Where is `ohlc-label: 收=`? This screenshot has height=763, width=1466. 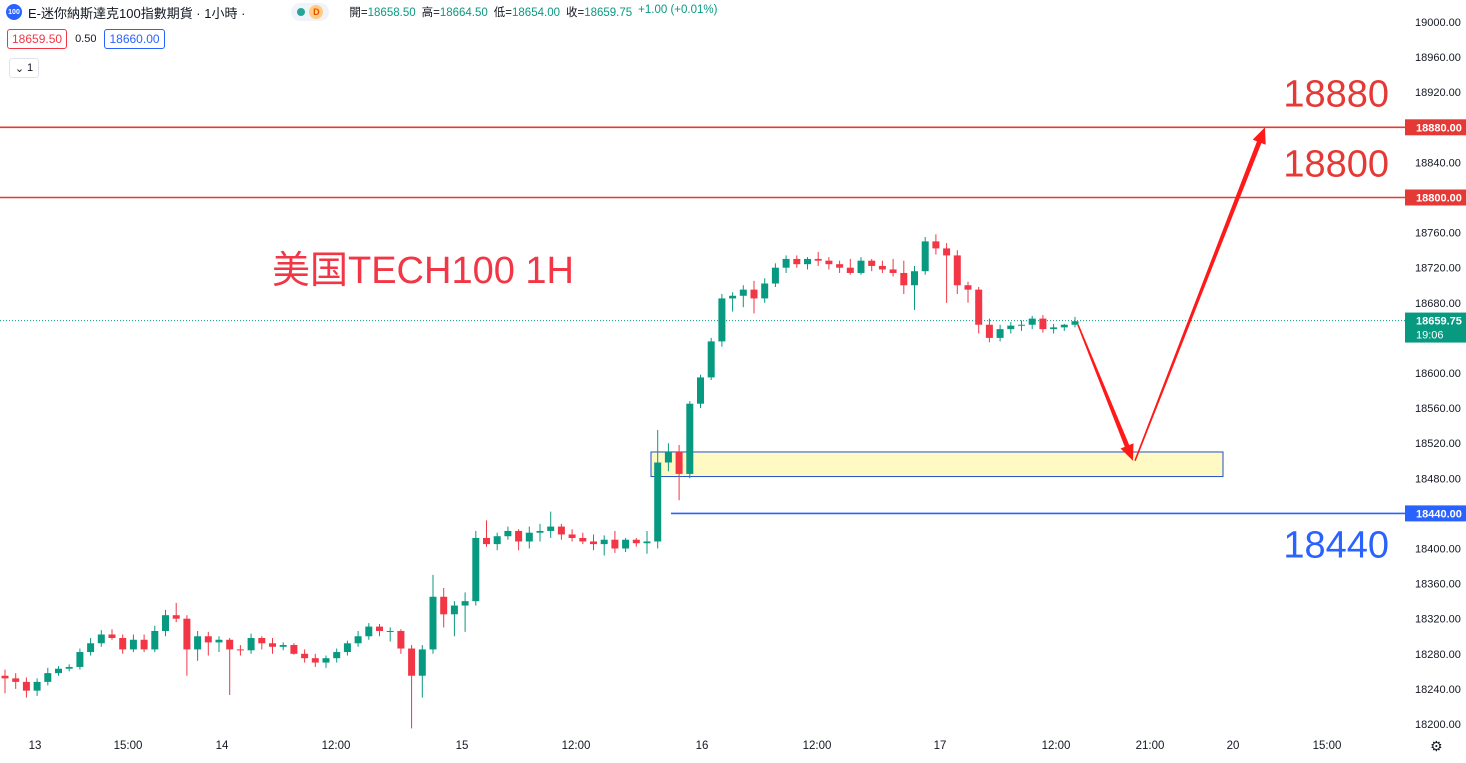
ohlc-label: 收= is located at coordinates (575, 13).